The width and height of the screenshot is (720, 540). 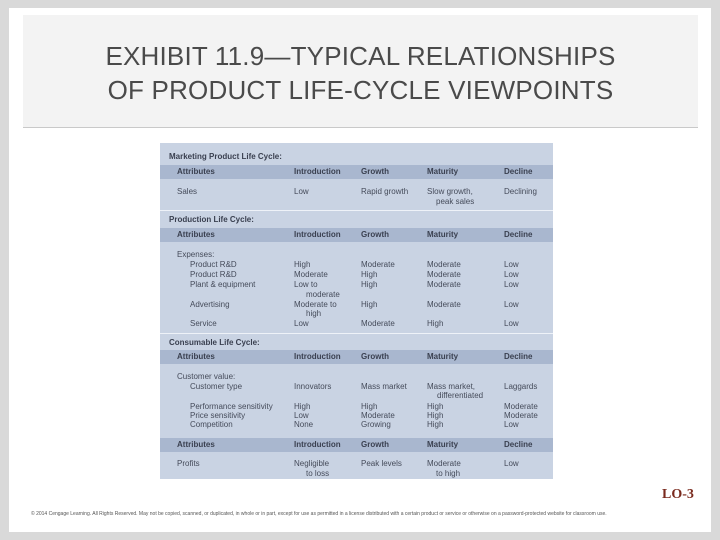 I want to click on row-decline: Declining, so click(x=520, y=191).